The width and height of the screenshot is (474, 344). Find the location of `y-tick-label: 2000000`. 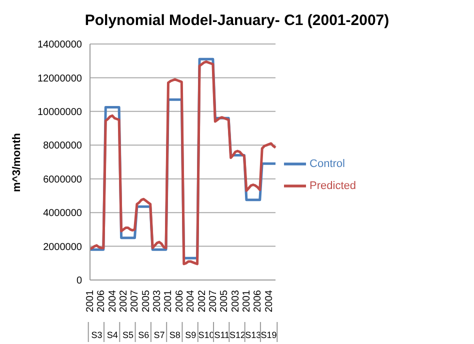

y-tick-label: 2000000 is located at coordinates (62, 247).